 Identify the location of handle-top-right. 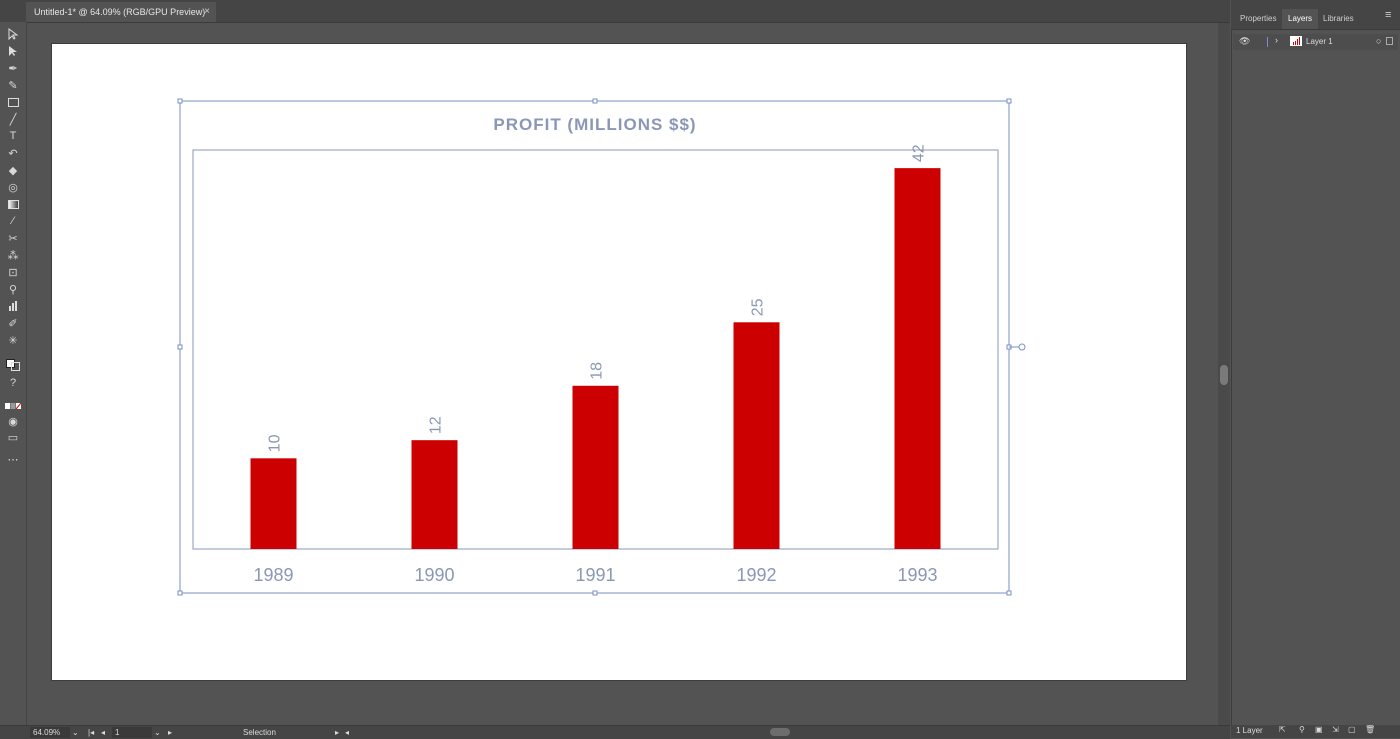
(1009, 101).